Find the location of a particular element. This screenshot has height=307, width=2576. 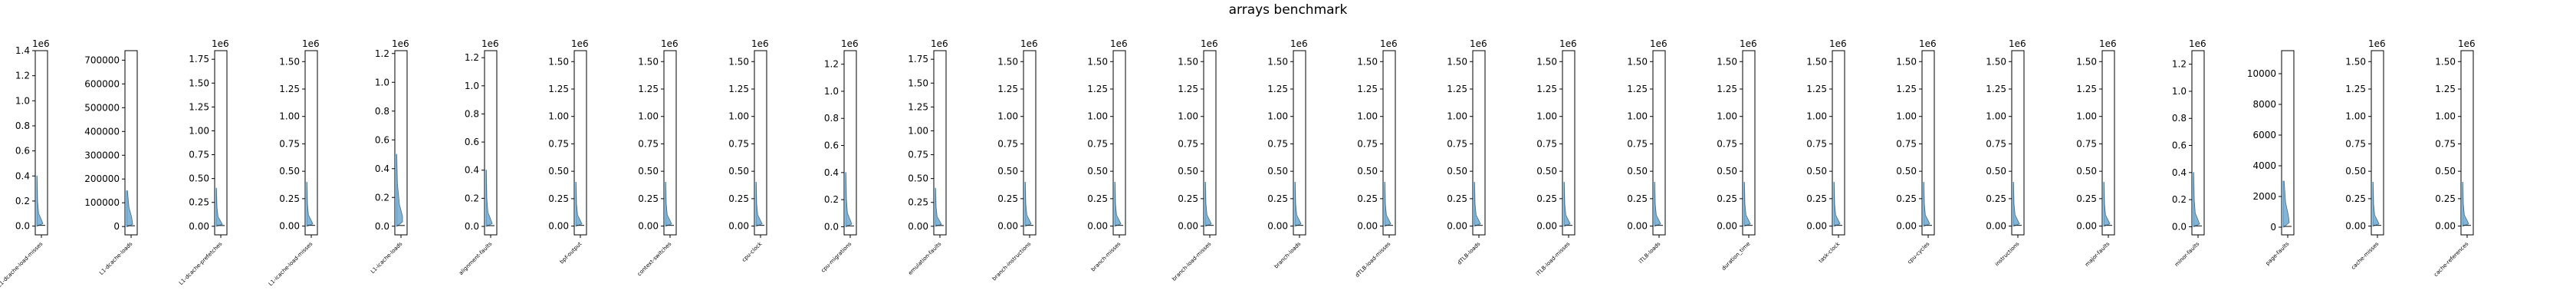

y-tick: 0 is located at coordinates (2276, 227).